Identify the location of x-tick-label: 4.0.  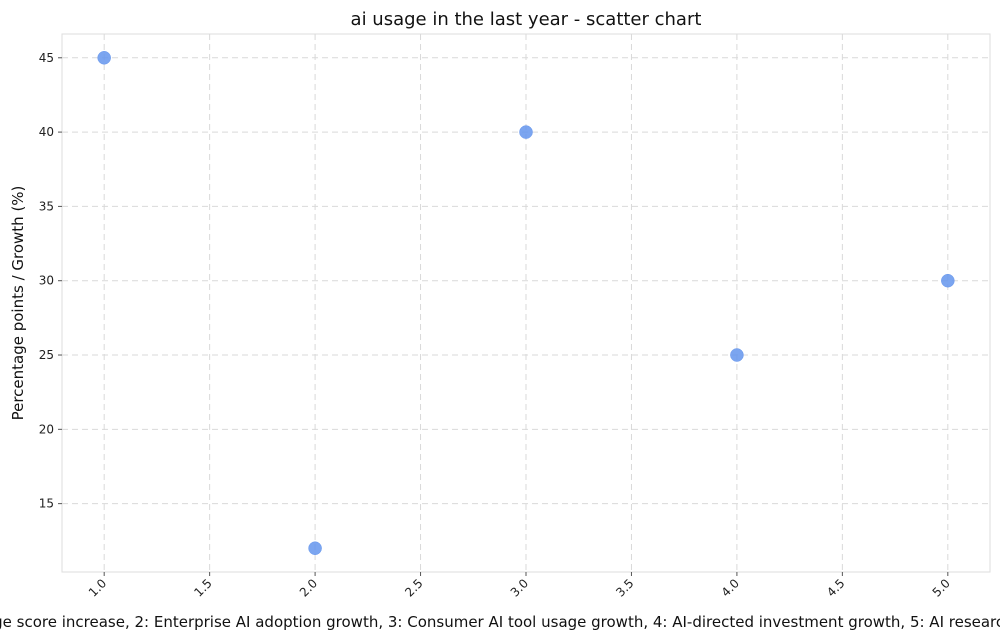
(730, 587).